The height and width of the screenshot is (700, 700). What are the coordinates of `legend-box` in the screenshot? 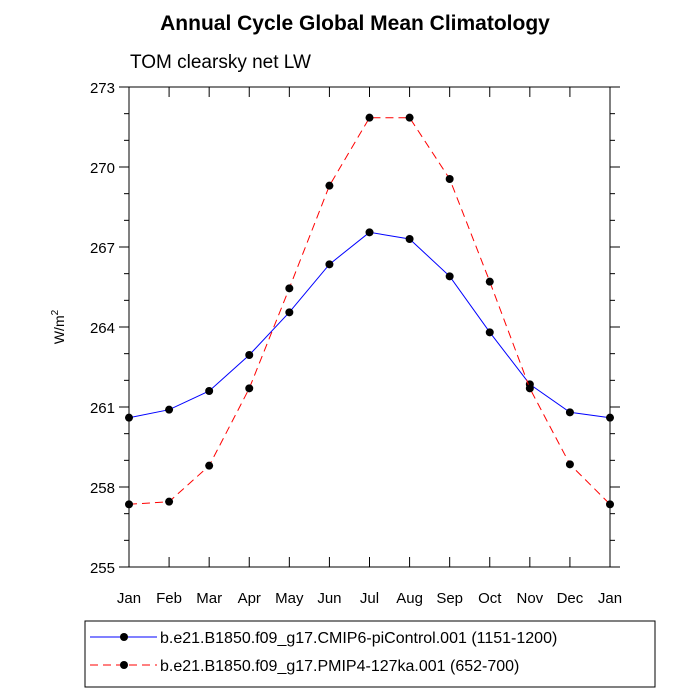 It's located at (370, 654).